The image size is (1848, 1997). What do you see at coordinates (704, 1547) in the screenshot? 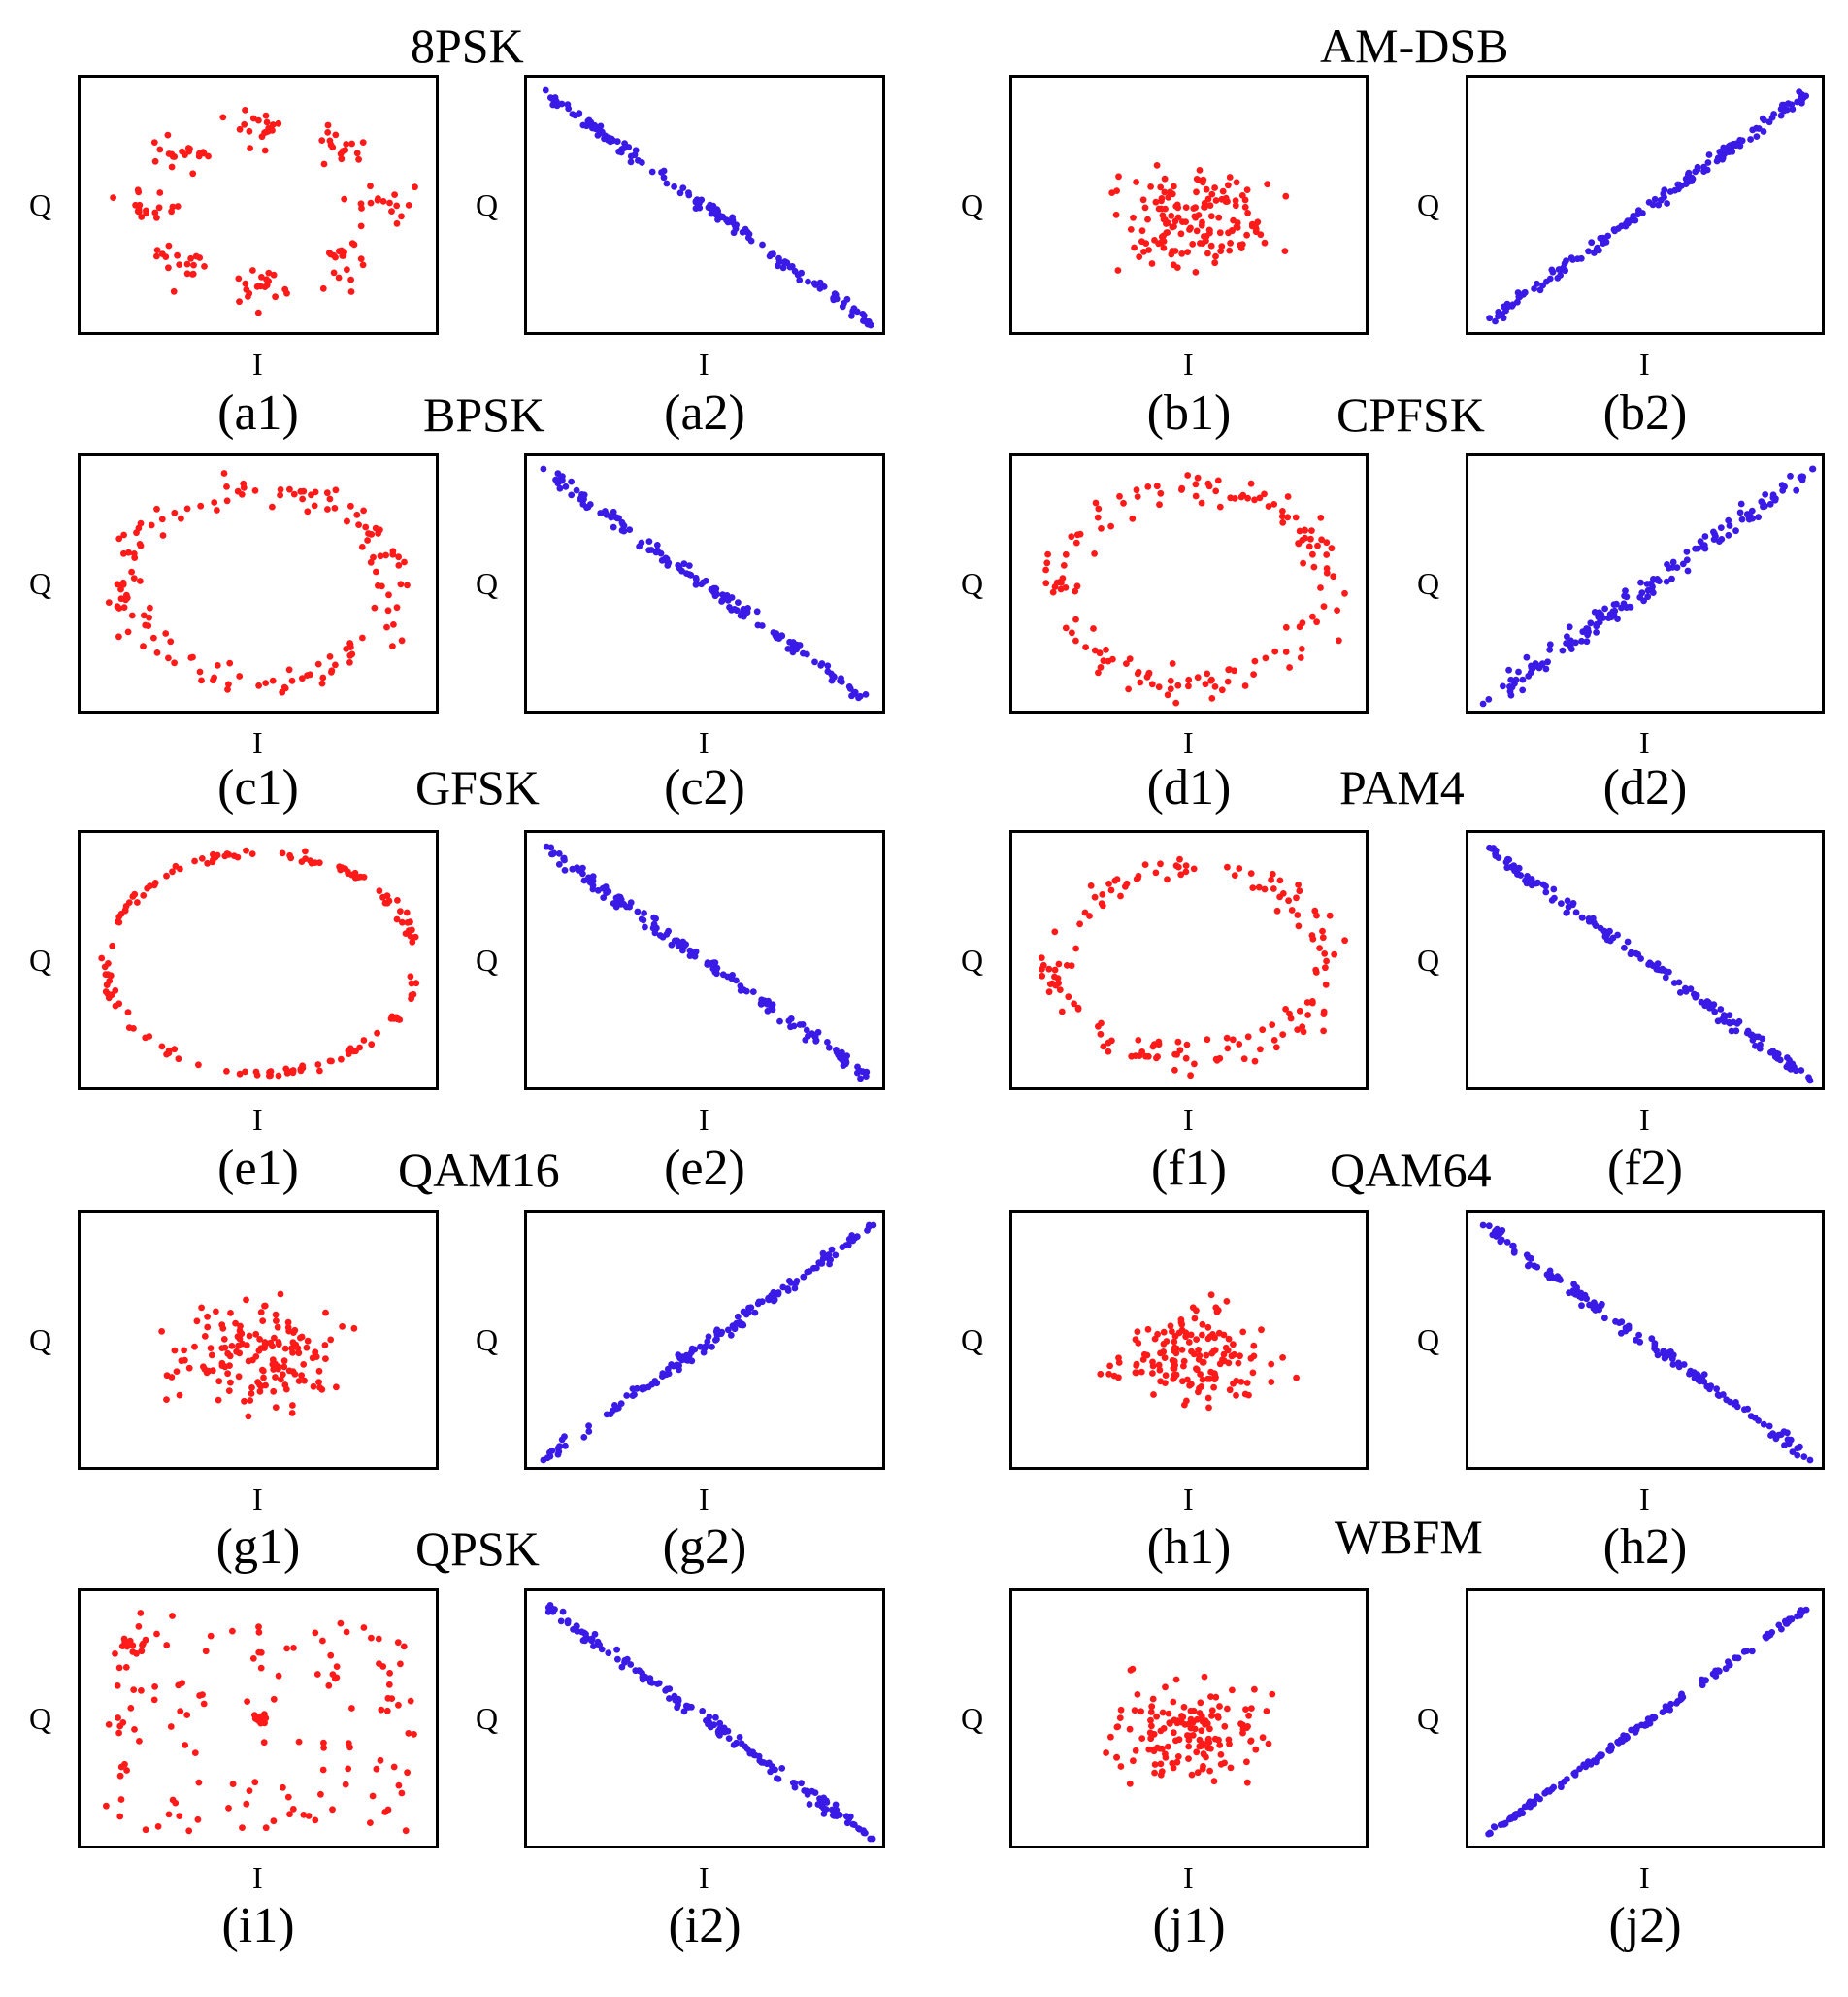
I see `subfigure-caption-g2: (g2)` at bounding box center [704, 1547].